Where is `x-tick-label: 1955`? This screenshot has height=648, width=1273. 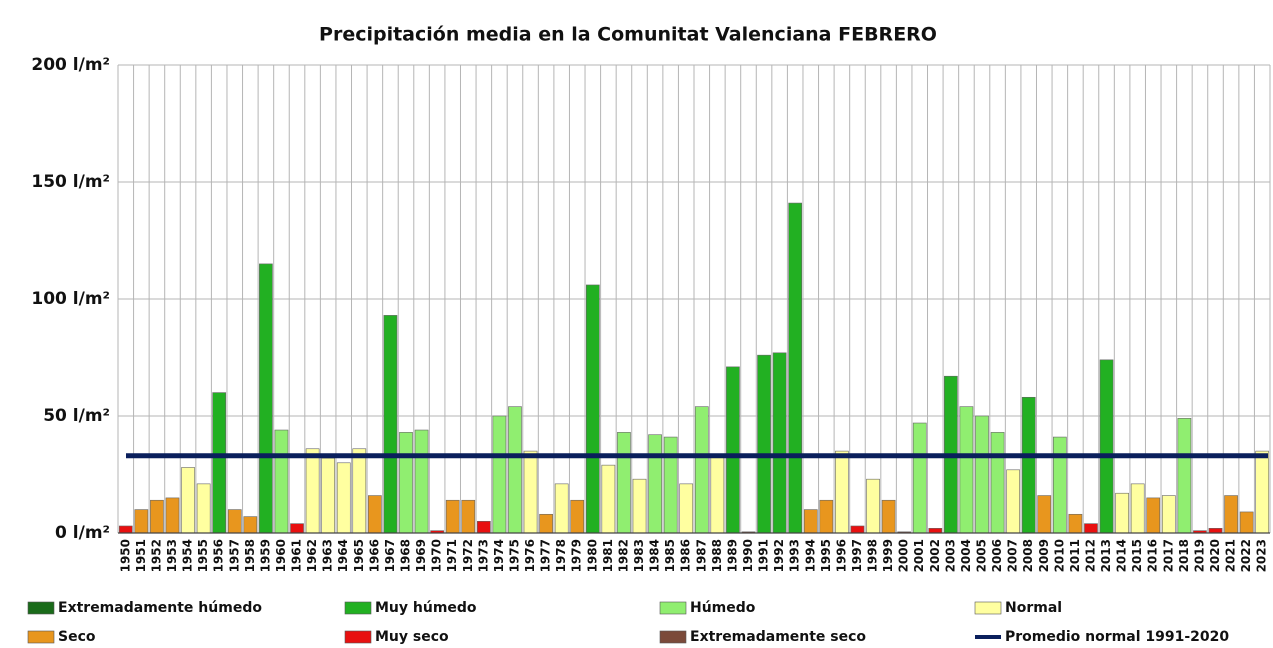
x-tick-label: 1955 is located at coordinates (203, 555).